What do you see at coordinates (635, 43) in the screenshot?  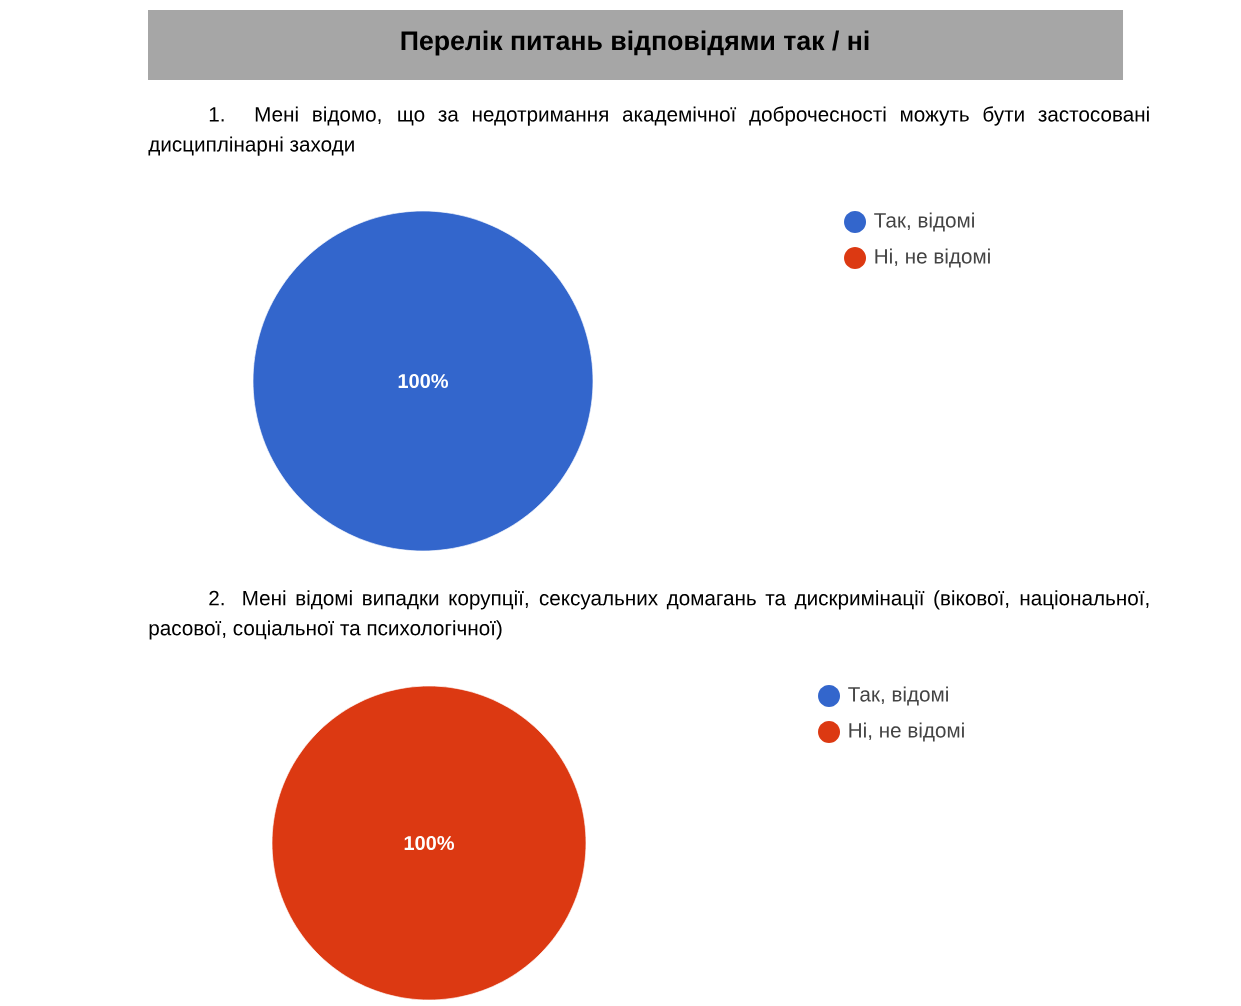 I see `chart-title: Перелік питань відповідями так / ні` at bounding box center [635, 43].